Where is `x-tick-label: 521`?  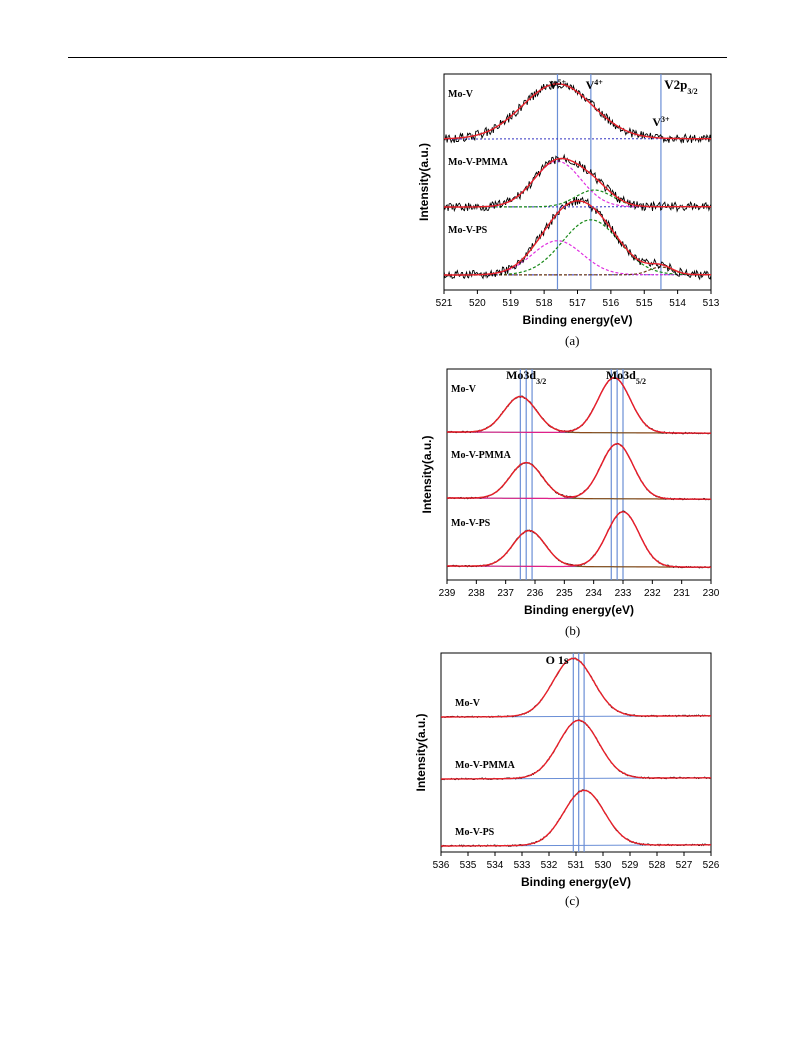
x-tick-label: 521 is located at coordinates (444, 303).